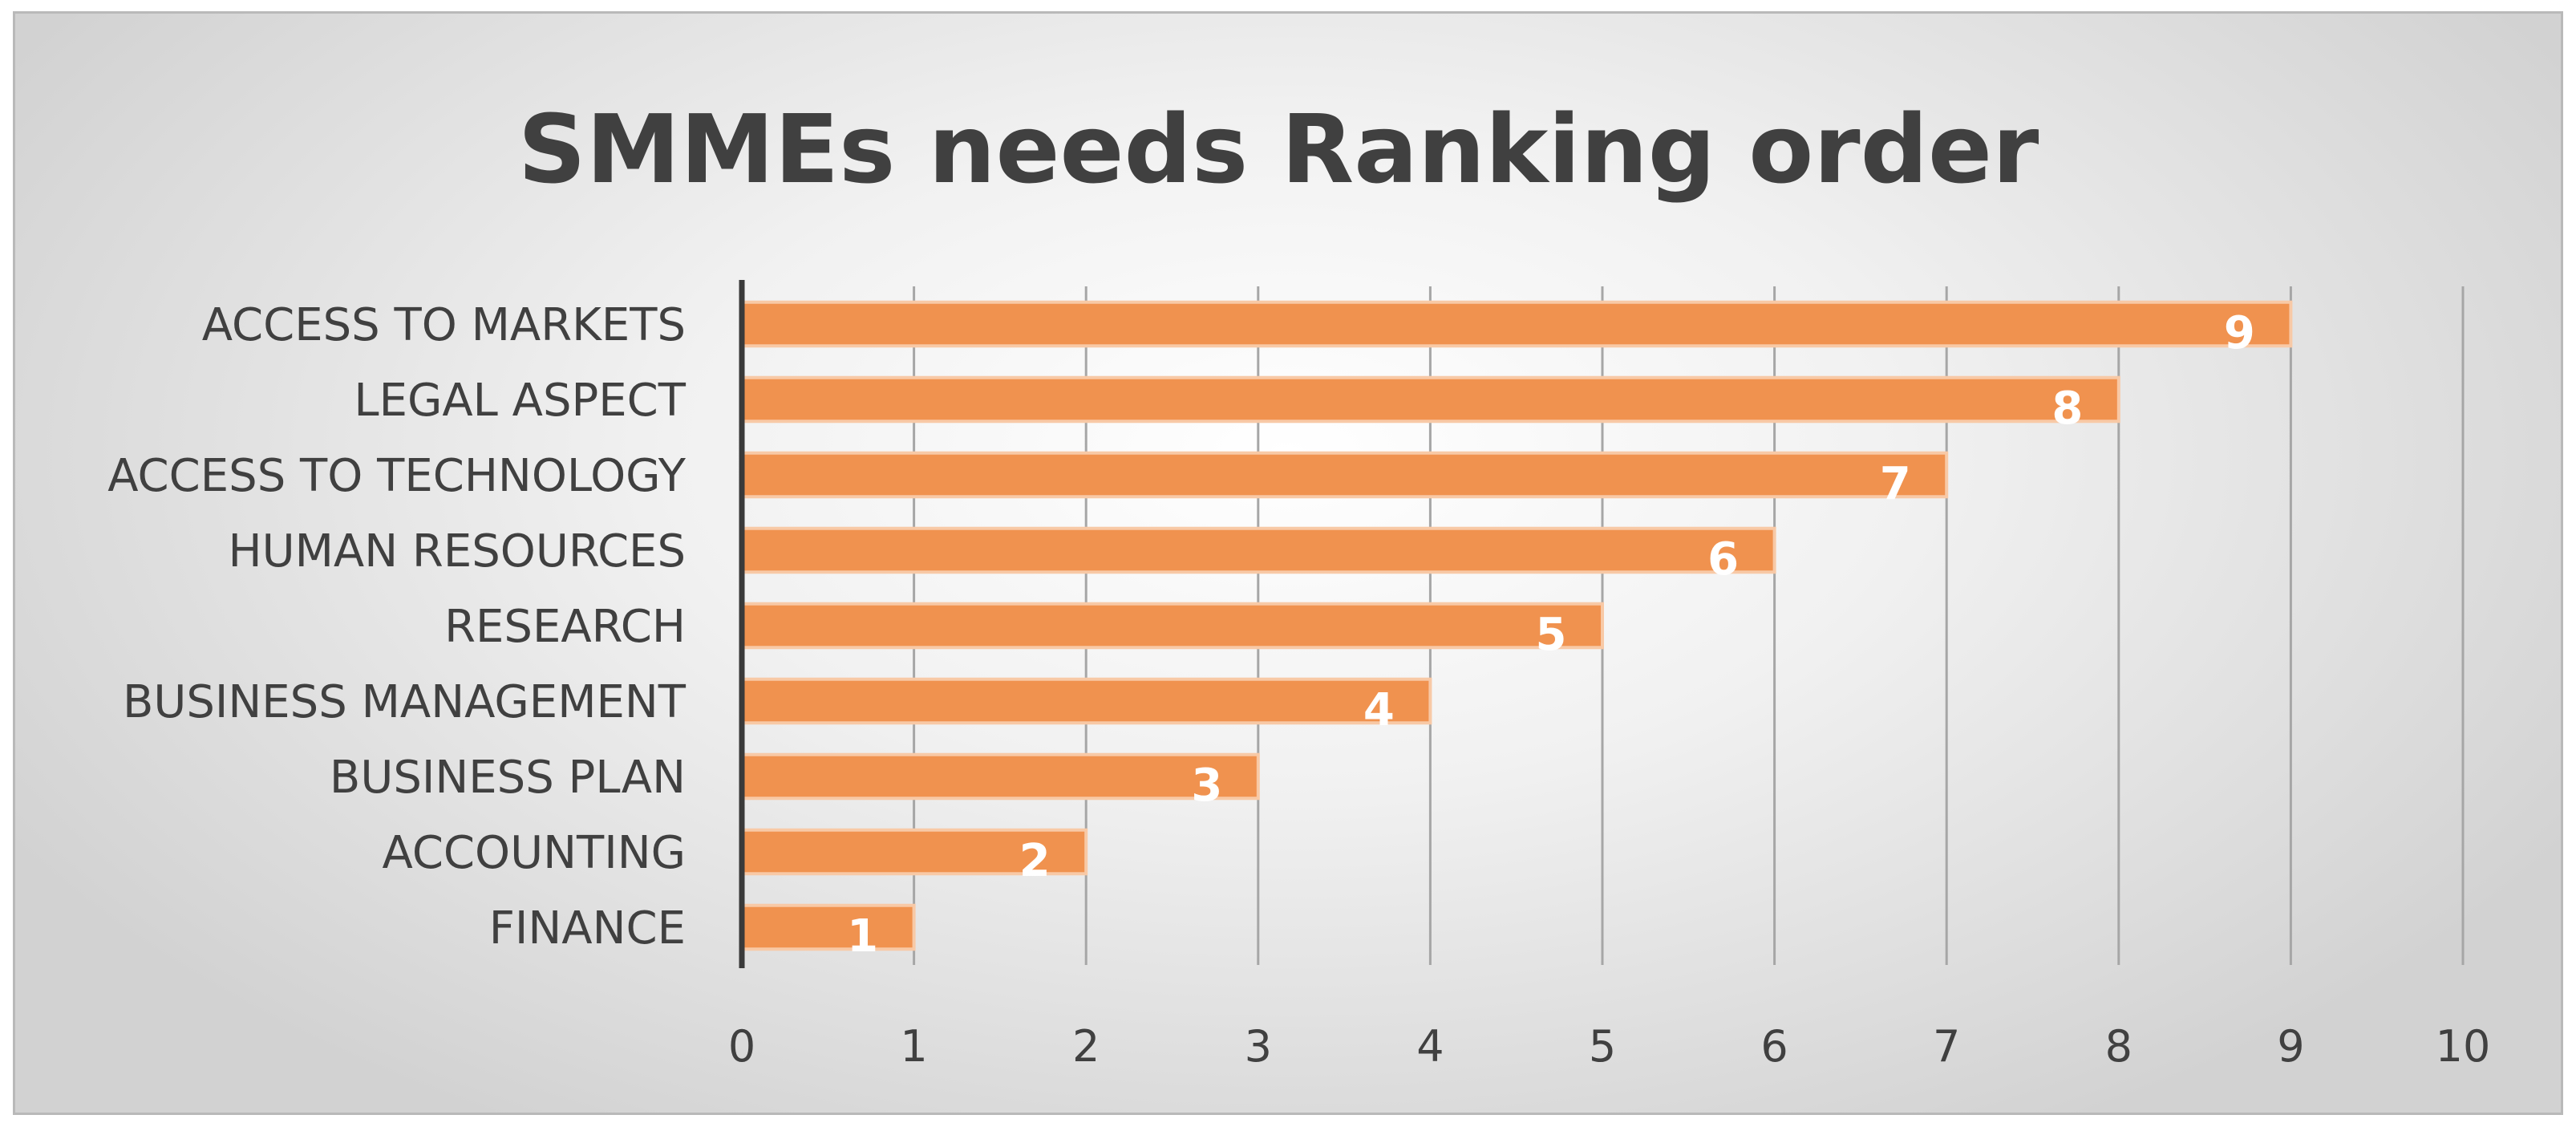 This screenshot has width=2576, height=1127. Describe the element at coordinates (914, 1046) in the screenshot. I see `x-tick-label: 1` at that location.